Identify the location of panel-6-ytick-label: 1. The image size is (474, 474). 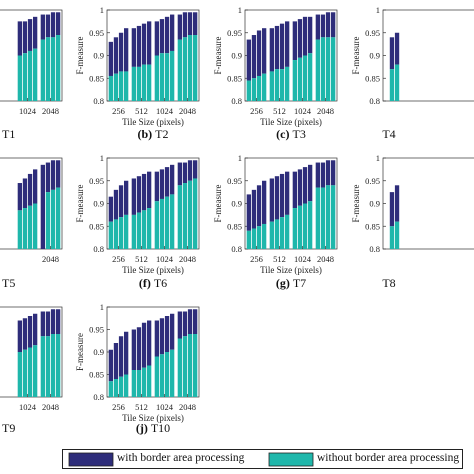
(102, 158).